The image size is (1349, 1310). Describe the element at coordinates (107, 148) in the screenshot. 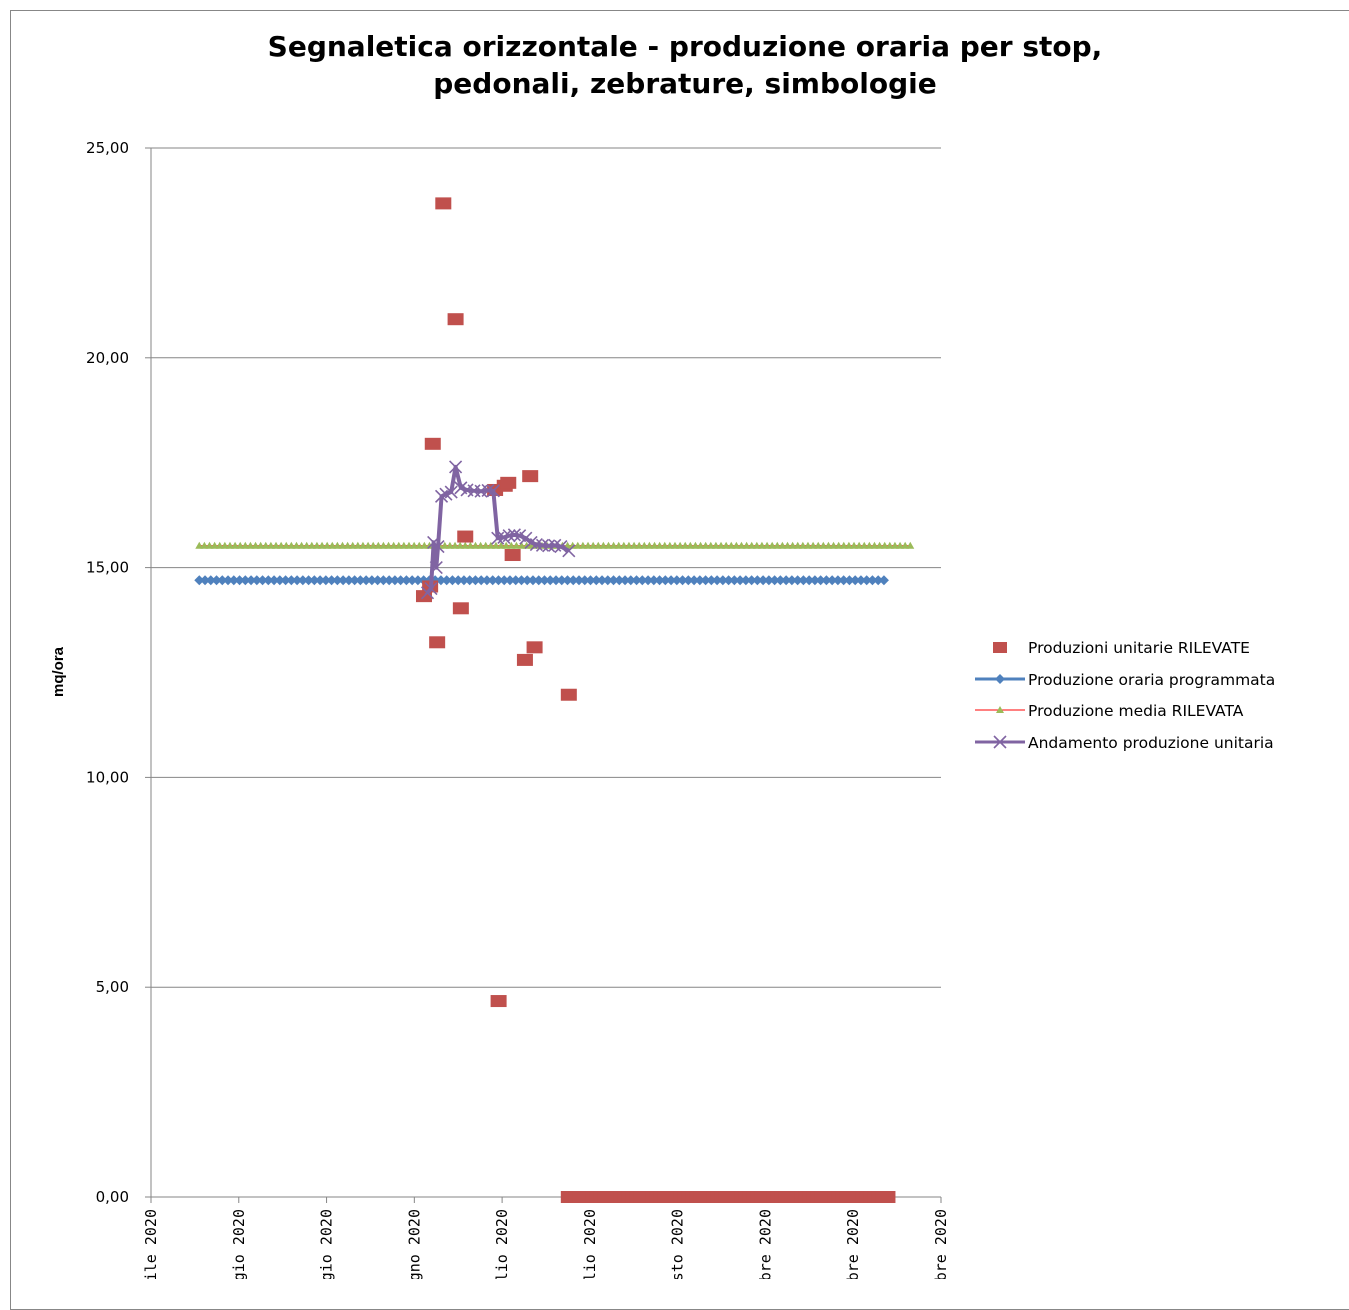

I see `y-tick-label: 25,00` at that location.